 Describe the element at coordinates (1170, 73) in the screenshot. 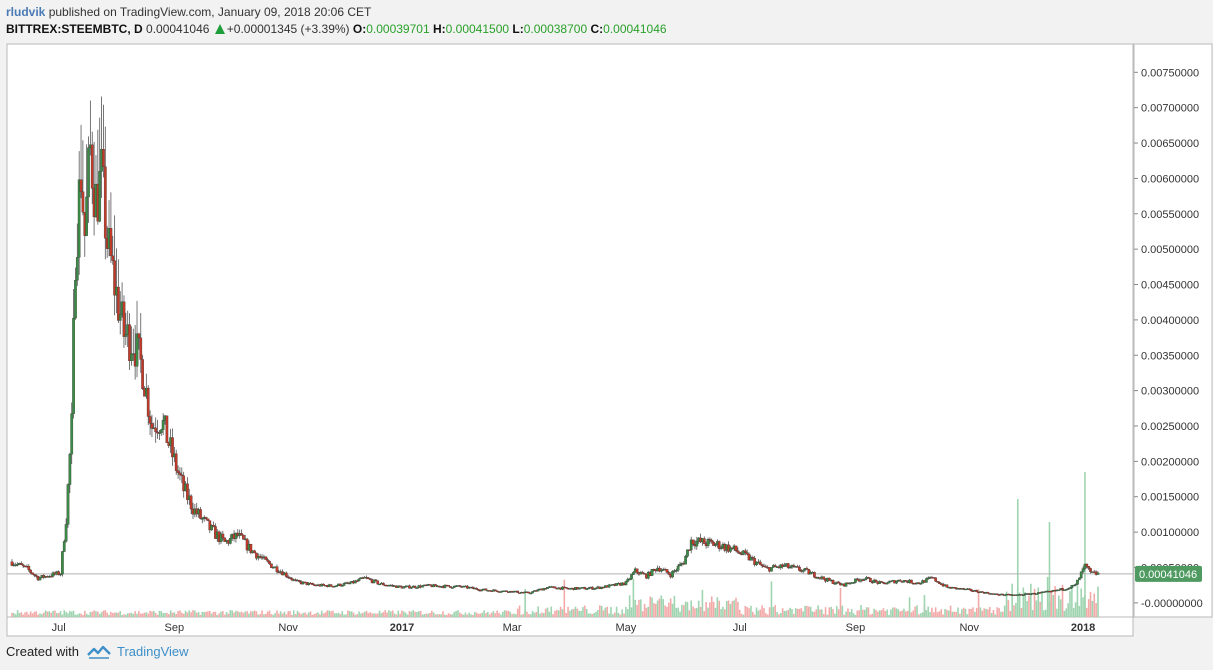

I see `y-tick-label: 0.00750000` at that location.